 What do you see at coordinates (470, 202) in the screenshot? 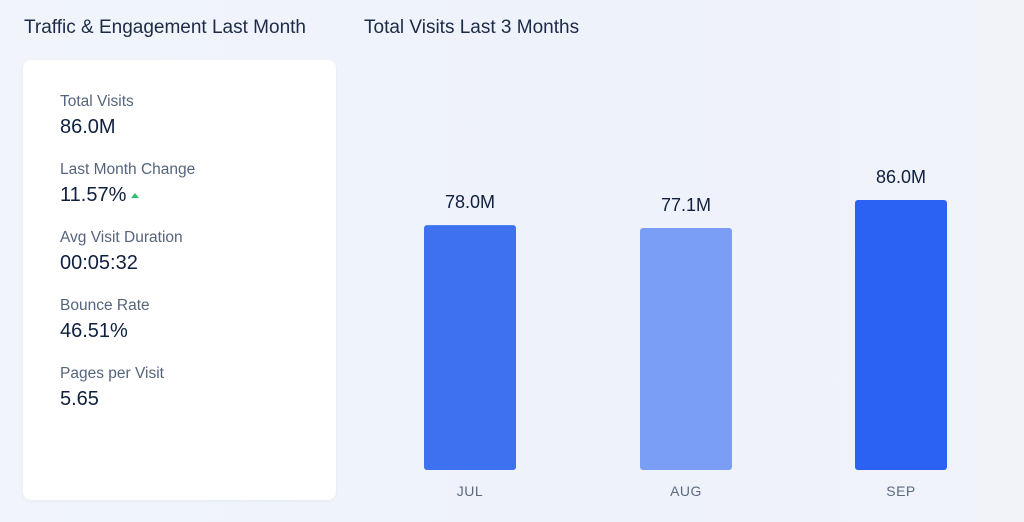
I see `data-label-jul: 78.0M` at bounding box center [470, 202].